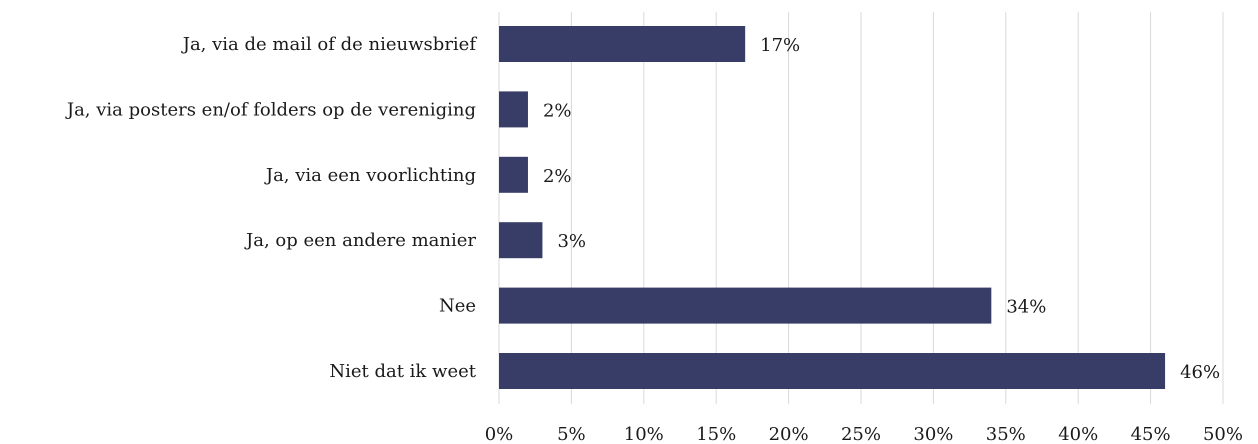 This screenshot has width=1258, height=444. Describe the element at coordinates (1200, 372) in the screenshot. I see `data-label: 46%` at that location.